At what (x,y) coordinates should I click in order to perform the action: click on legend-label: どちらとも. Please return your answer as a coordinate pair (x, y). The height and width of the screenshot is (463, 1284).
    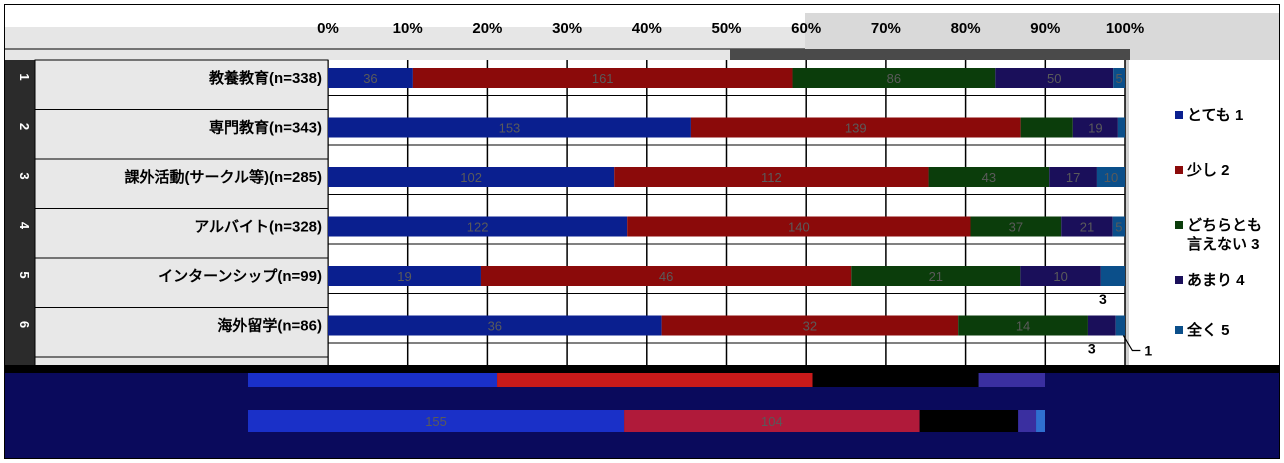
    Looking at the image, I should click on (1224, 225).